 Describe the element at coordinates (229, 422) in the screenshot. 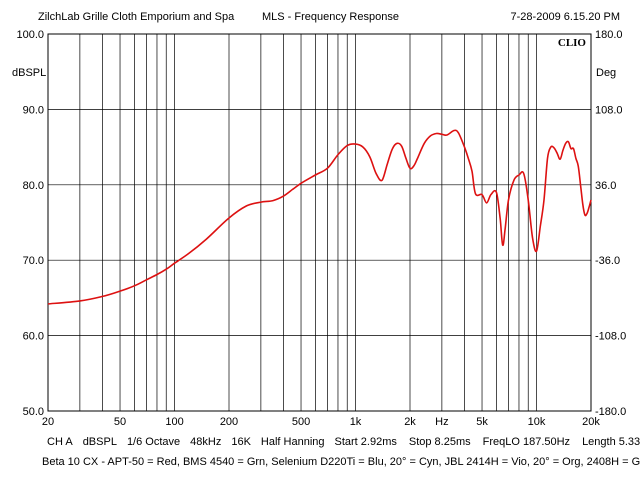

I see `x-tick-label: 200` at that location.